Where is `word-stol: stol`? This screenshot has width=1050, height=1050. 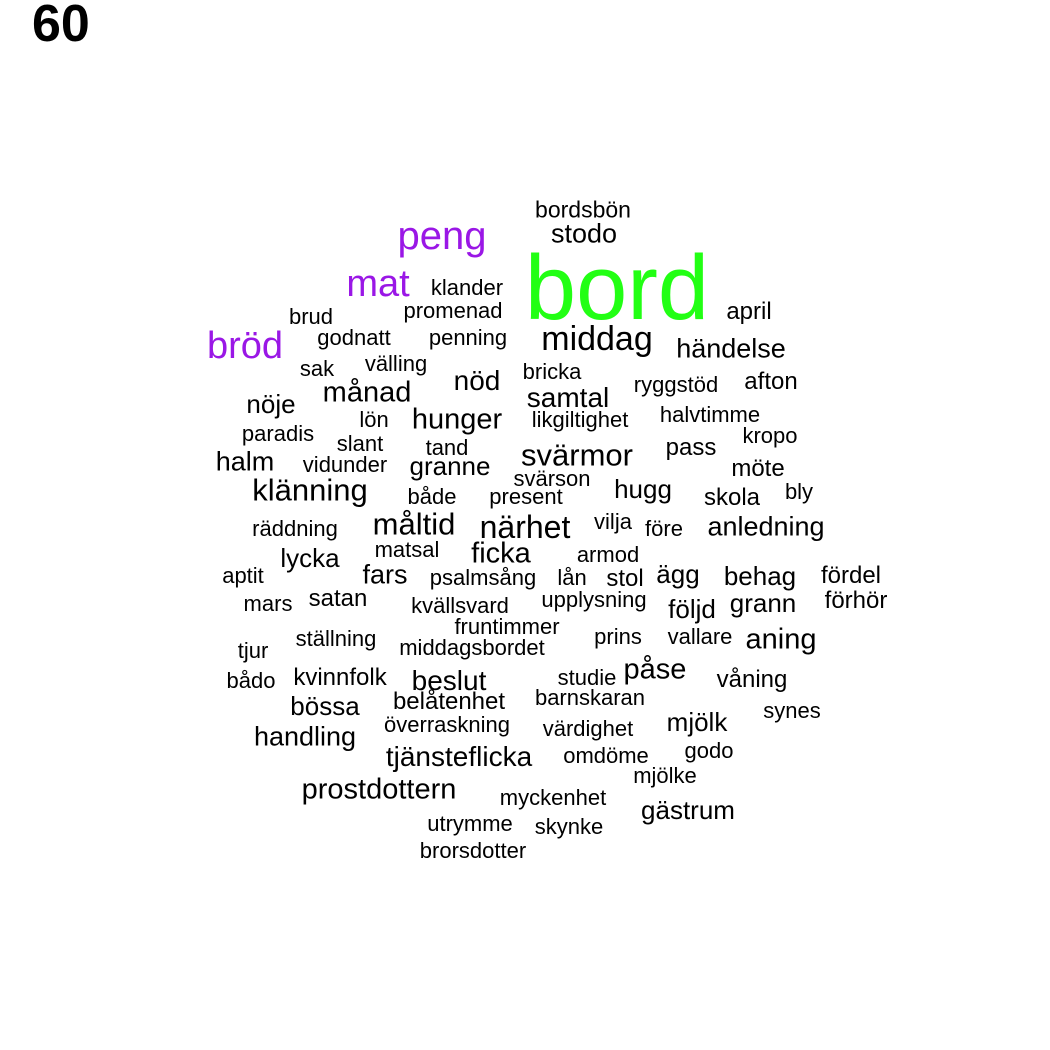
word-stol: stol is located at coordinates (625, 578).